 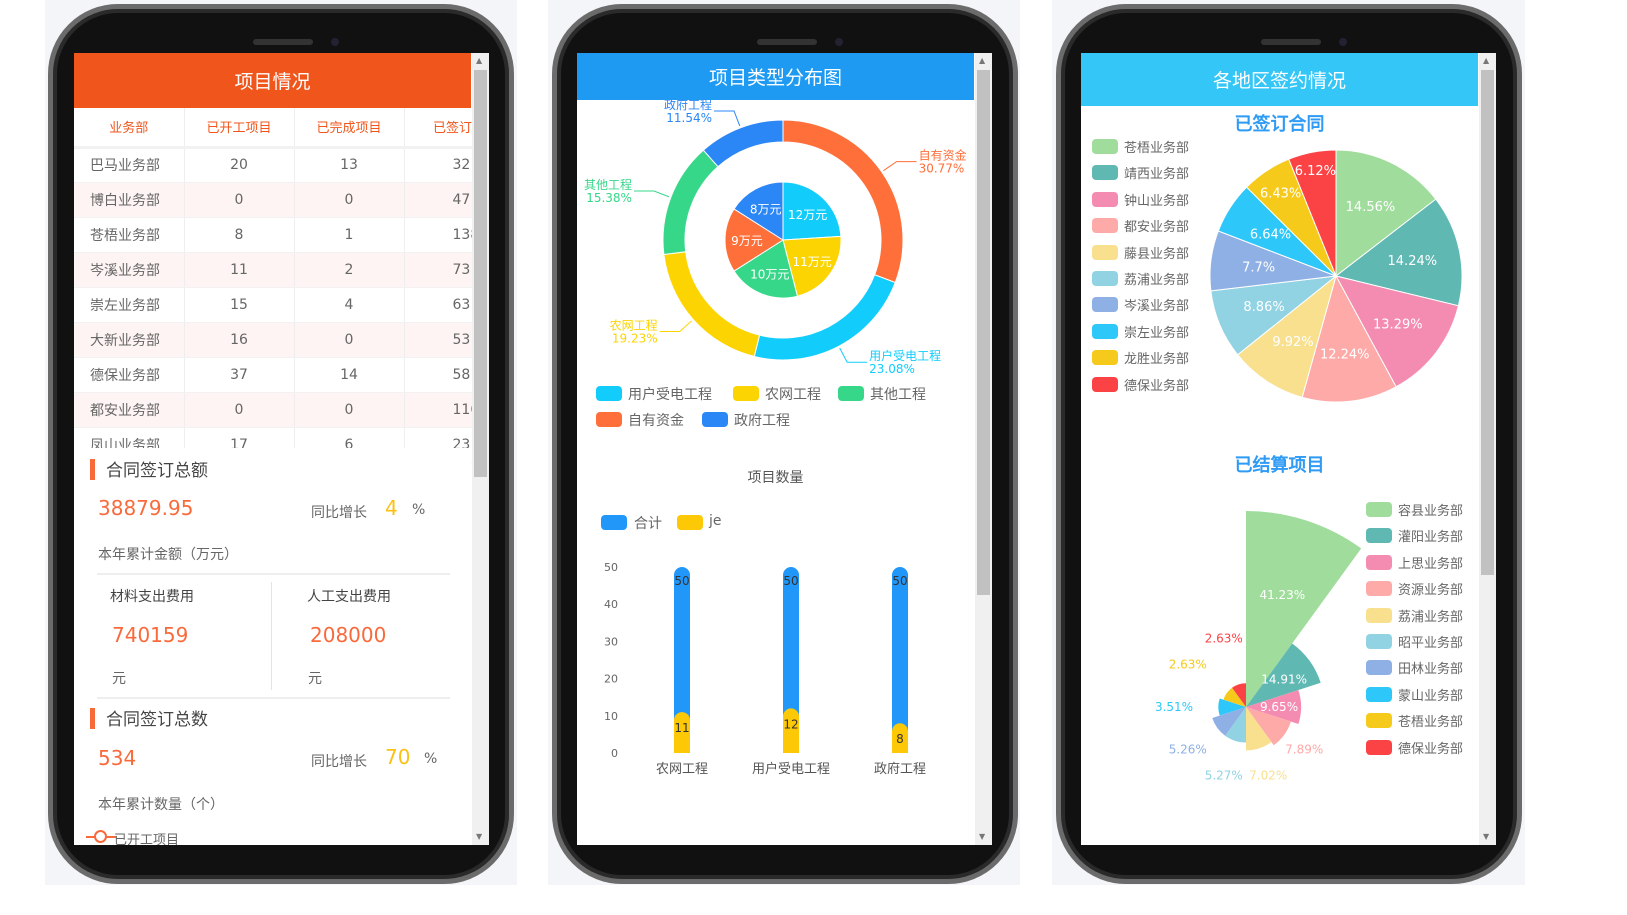 What do you see at coordinates (281, 165) in the screenshot?
I see `table-row: 巴马业务部 20 13 32` at bounding box center [281, 165].